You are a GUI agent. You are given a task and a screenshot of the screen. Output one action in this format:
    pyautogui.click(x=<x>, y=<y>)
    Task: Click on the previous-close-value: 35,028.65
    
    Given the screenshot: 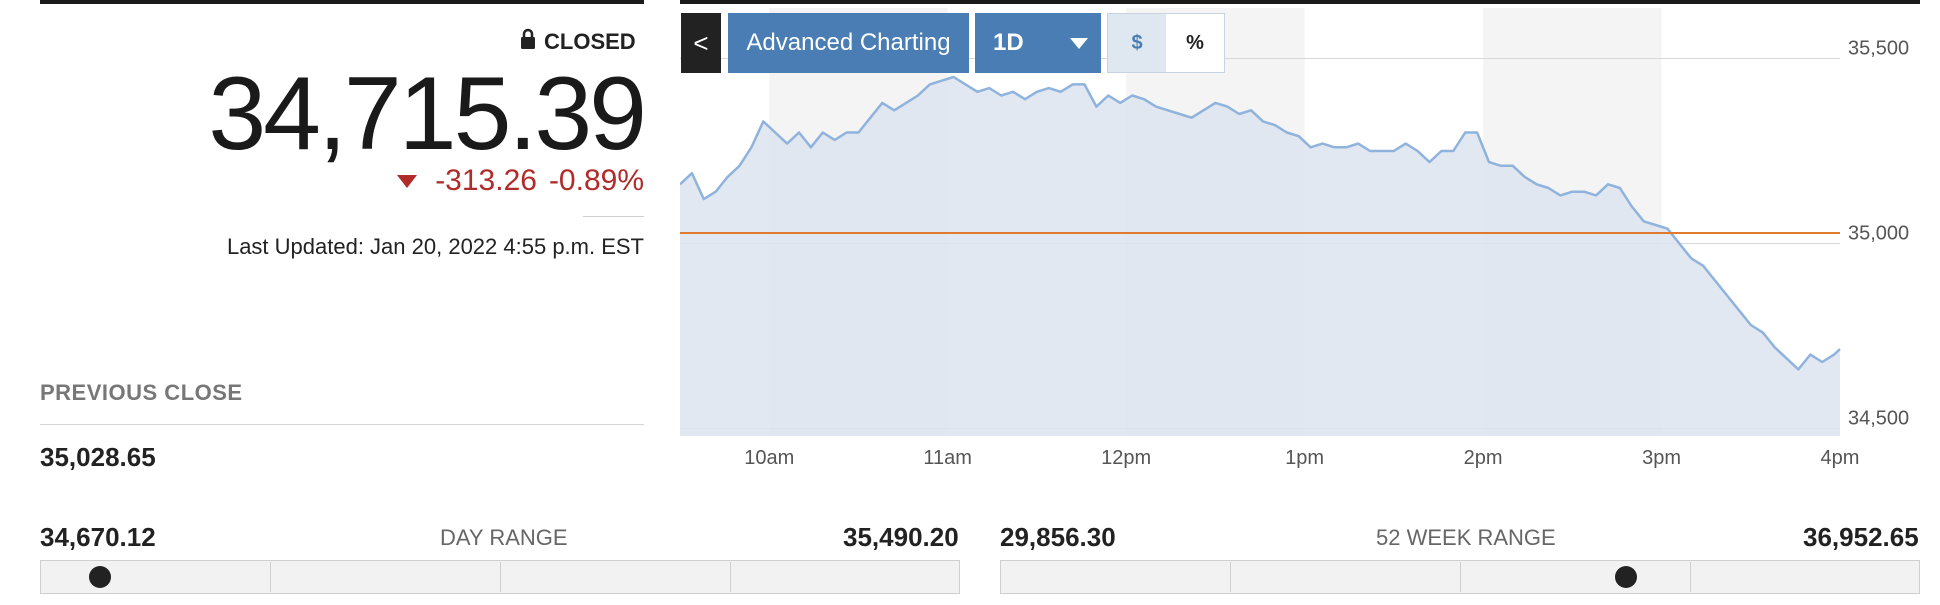 What is the action you would take?
    pyautogui.click(x=98, y=457)
    